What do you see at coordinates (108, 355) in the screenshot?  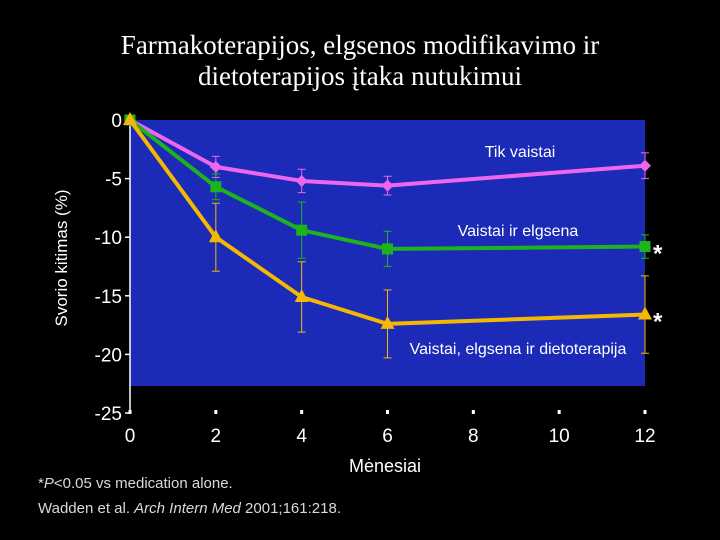 I see `y-tick-label: -20` at bounding box center [108, 355].